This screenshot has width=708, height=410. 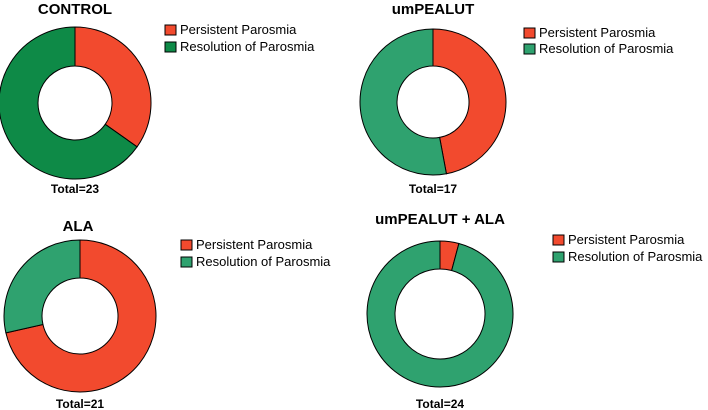 What do you see at coordinates (80, 403) in the screenshot?
I see `total-label: Total=21` at bounding box center [80, 403].